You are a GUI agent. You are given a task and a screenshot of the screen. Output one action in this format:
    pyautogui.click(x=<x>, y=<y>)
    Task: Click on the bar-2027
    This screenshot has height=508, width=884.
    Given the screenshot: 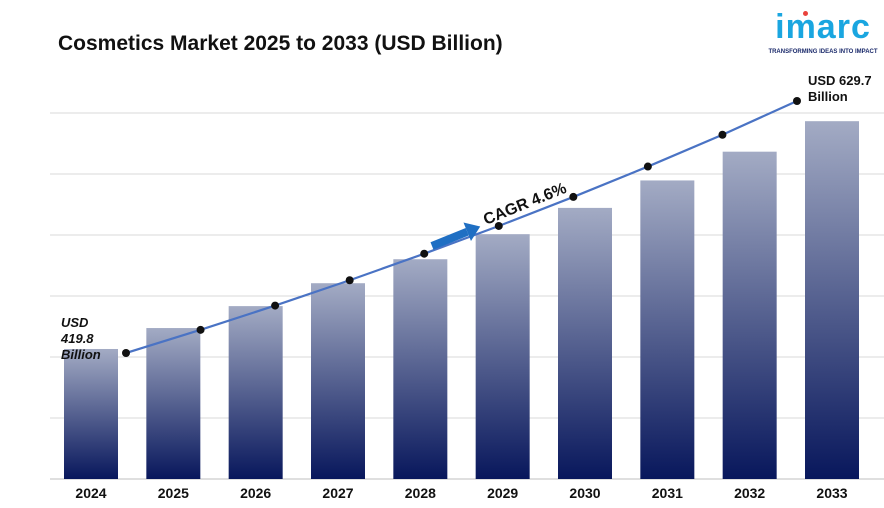 What is the action you would take?
    pyautogui.click(x=338, y=381)
    